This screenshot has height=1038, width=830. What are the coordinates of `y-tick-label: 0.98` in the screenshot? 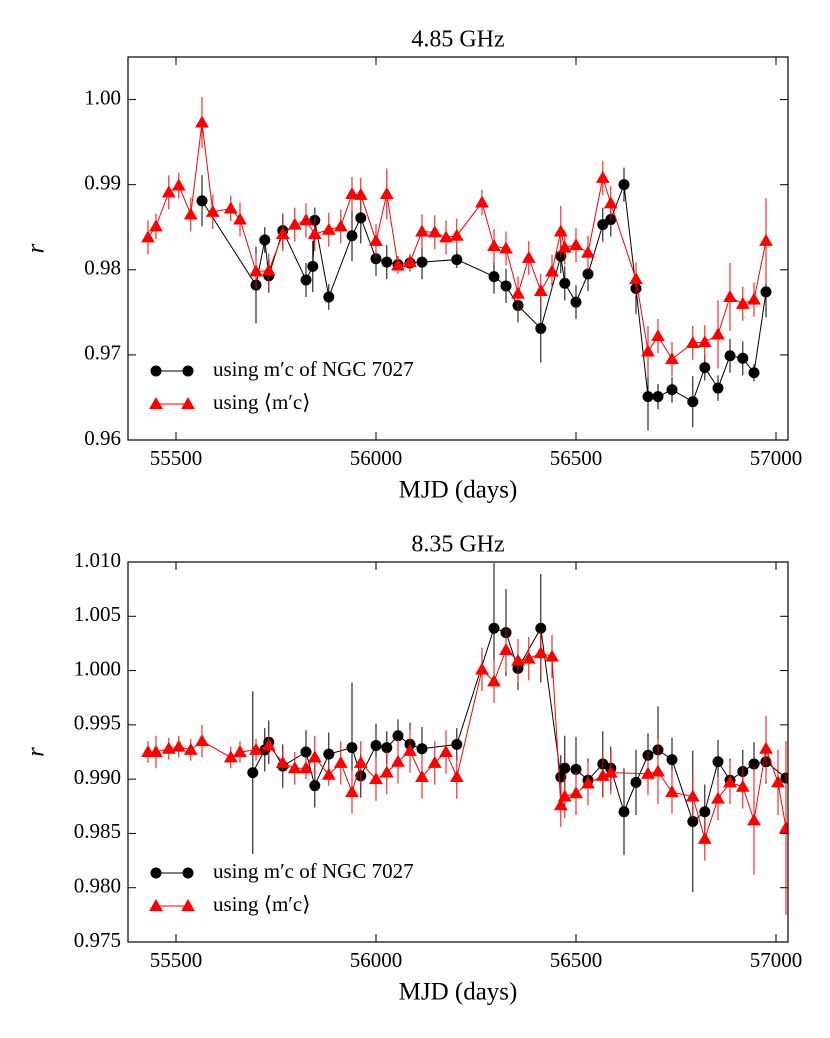 It's located at (102, 268).